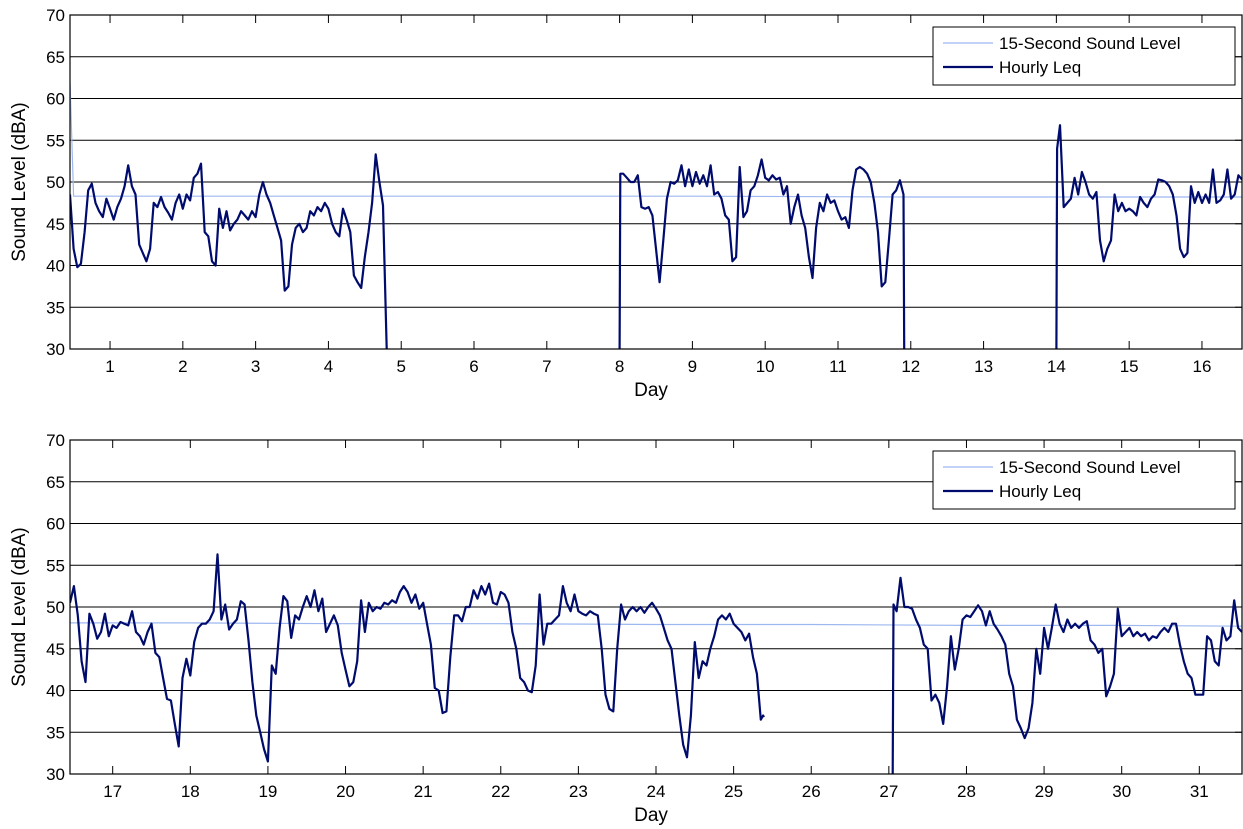 Image resolution: width=1243 pixels, height=829 pixels. What do you see at coordinates (1129, 366) in the screenshot?
I see `x-tick-label: 15` at bounding box center [1129, 366].